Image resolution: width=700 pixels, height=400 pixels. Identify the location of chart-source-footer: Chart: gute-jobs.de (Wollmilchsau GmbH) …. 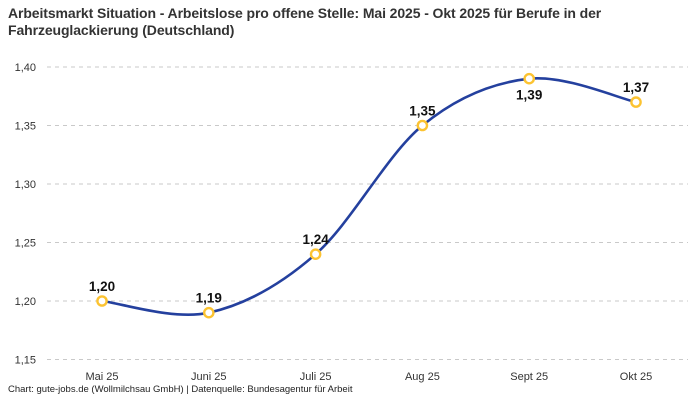
(180, 389).